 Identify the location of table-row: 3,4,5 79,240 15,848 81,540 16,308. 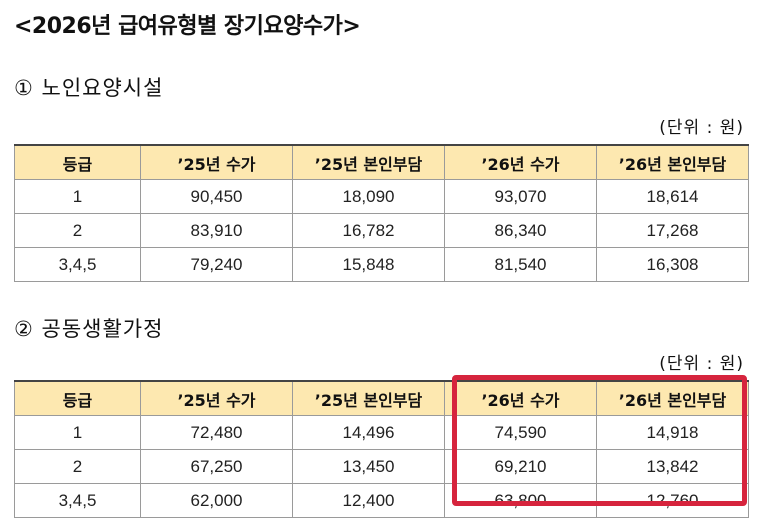
(381, 264).